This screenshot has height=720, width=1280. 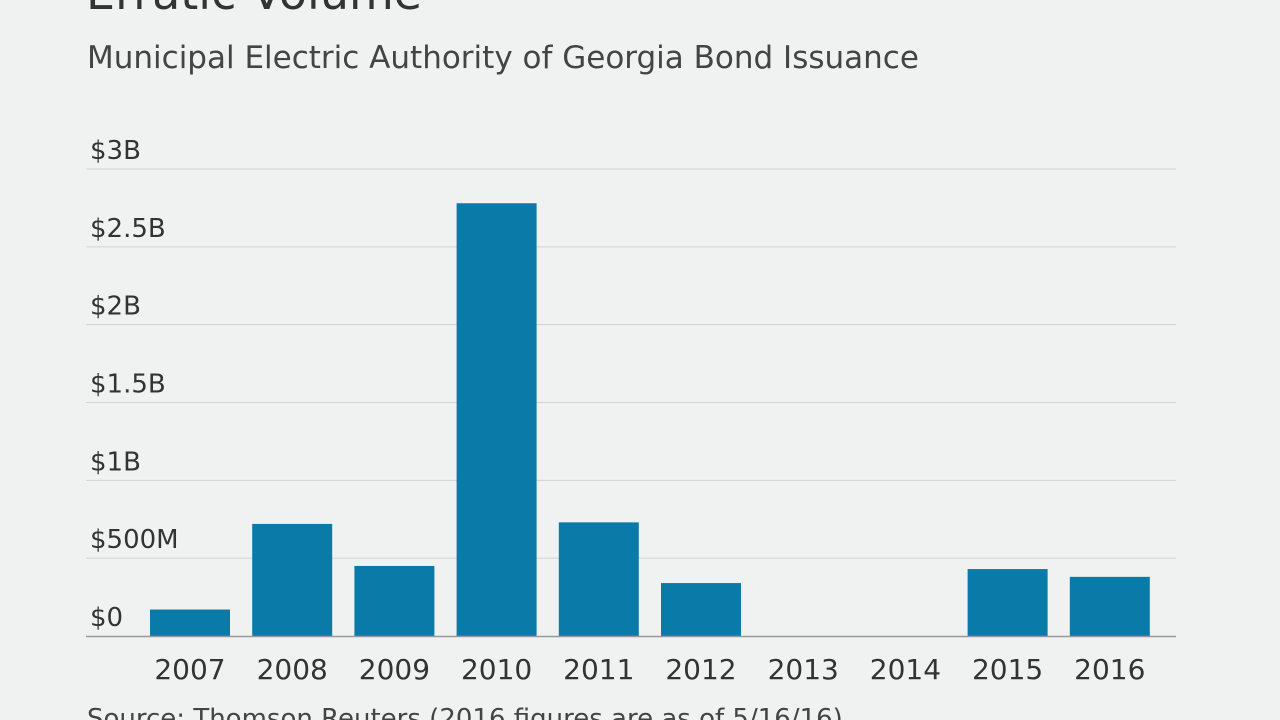 What do you see at coordinates (1109, 606) in the screenshot?
I see `bar-2016` at bounding box center [1109, 606].